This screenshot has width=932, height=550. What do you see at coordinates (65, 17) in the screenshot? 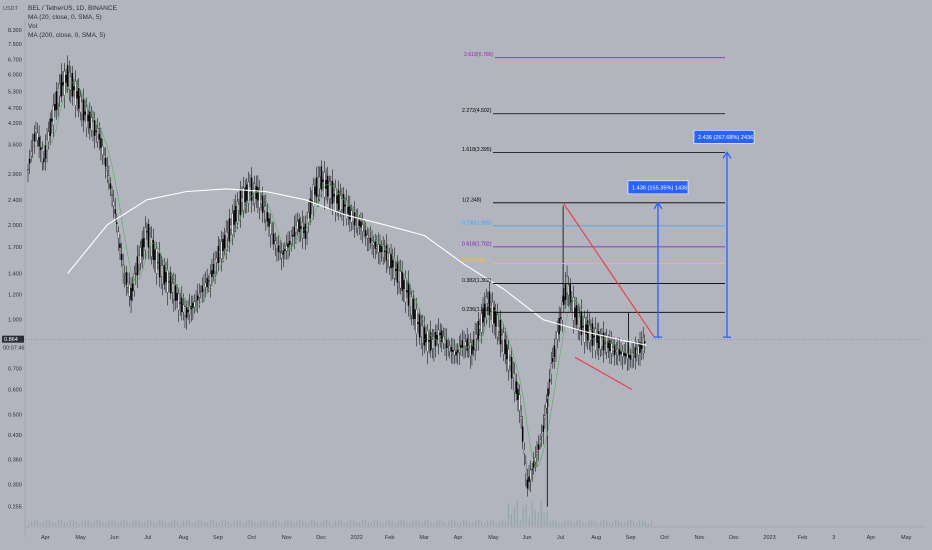
I see `indicator-ma20: MA (20, close, 0, SMA, 5)` at bounding box center [65, 17].